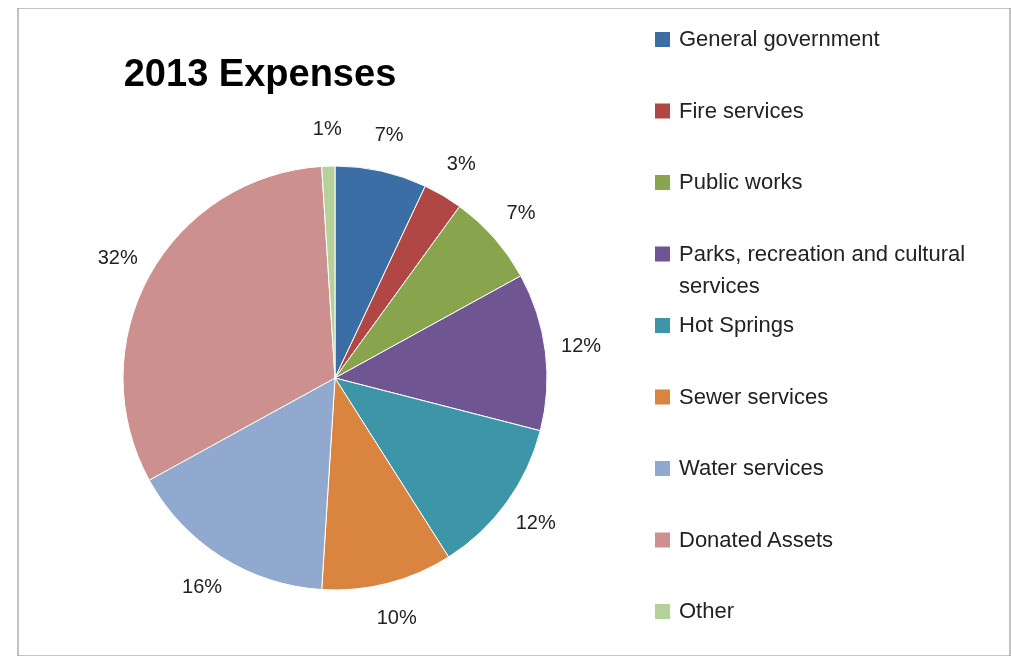 Image resolution: width=1011 pixels, height=656 pixels. Describe the element at coordinates (751, 467) in the screenshot. I see `legend-label: Water services` at that location.